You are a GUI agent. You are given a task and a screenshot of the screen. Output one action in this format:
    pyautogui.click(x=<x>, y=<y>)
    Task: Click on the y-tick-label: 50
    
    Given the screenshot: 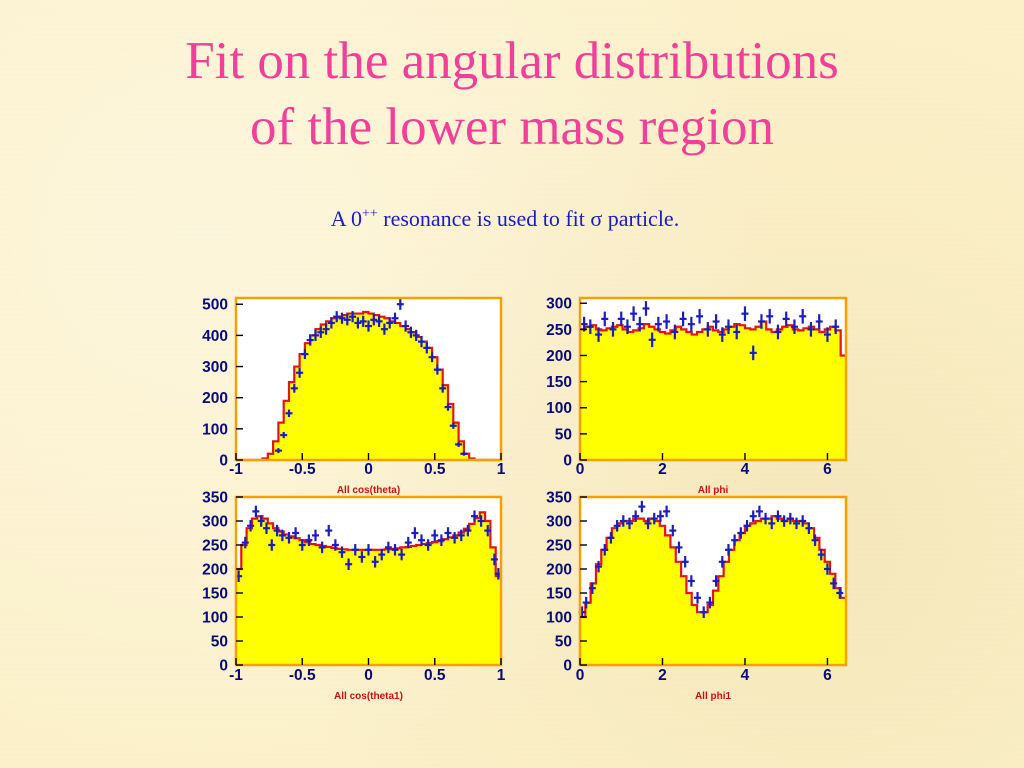 What is the action you would take?
    pyautogui.click(x=563, y=434)
    